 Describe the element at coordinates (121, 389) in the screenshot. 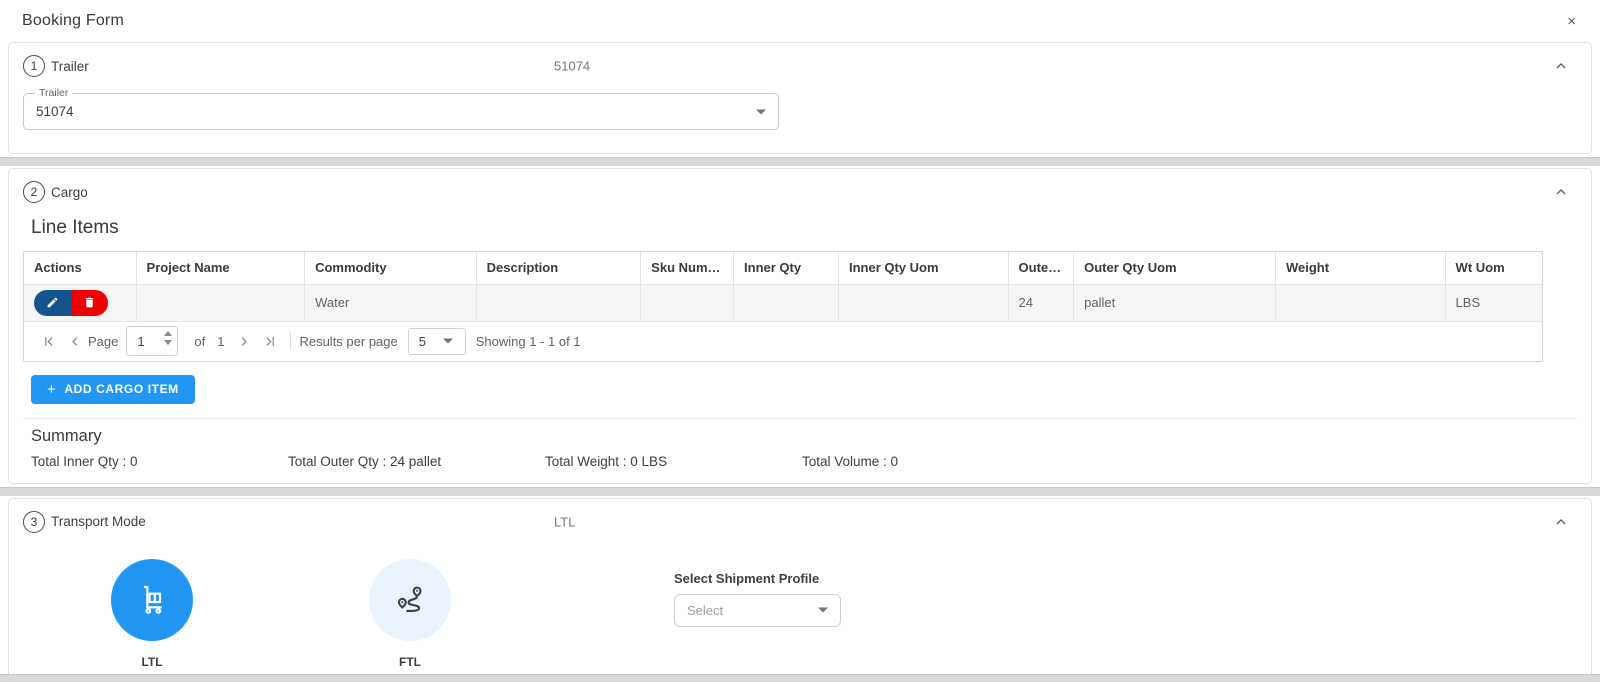

I see `add-cargo-item-label: ADD CARGO ITEM` at that location.